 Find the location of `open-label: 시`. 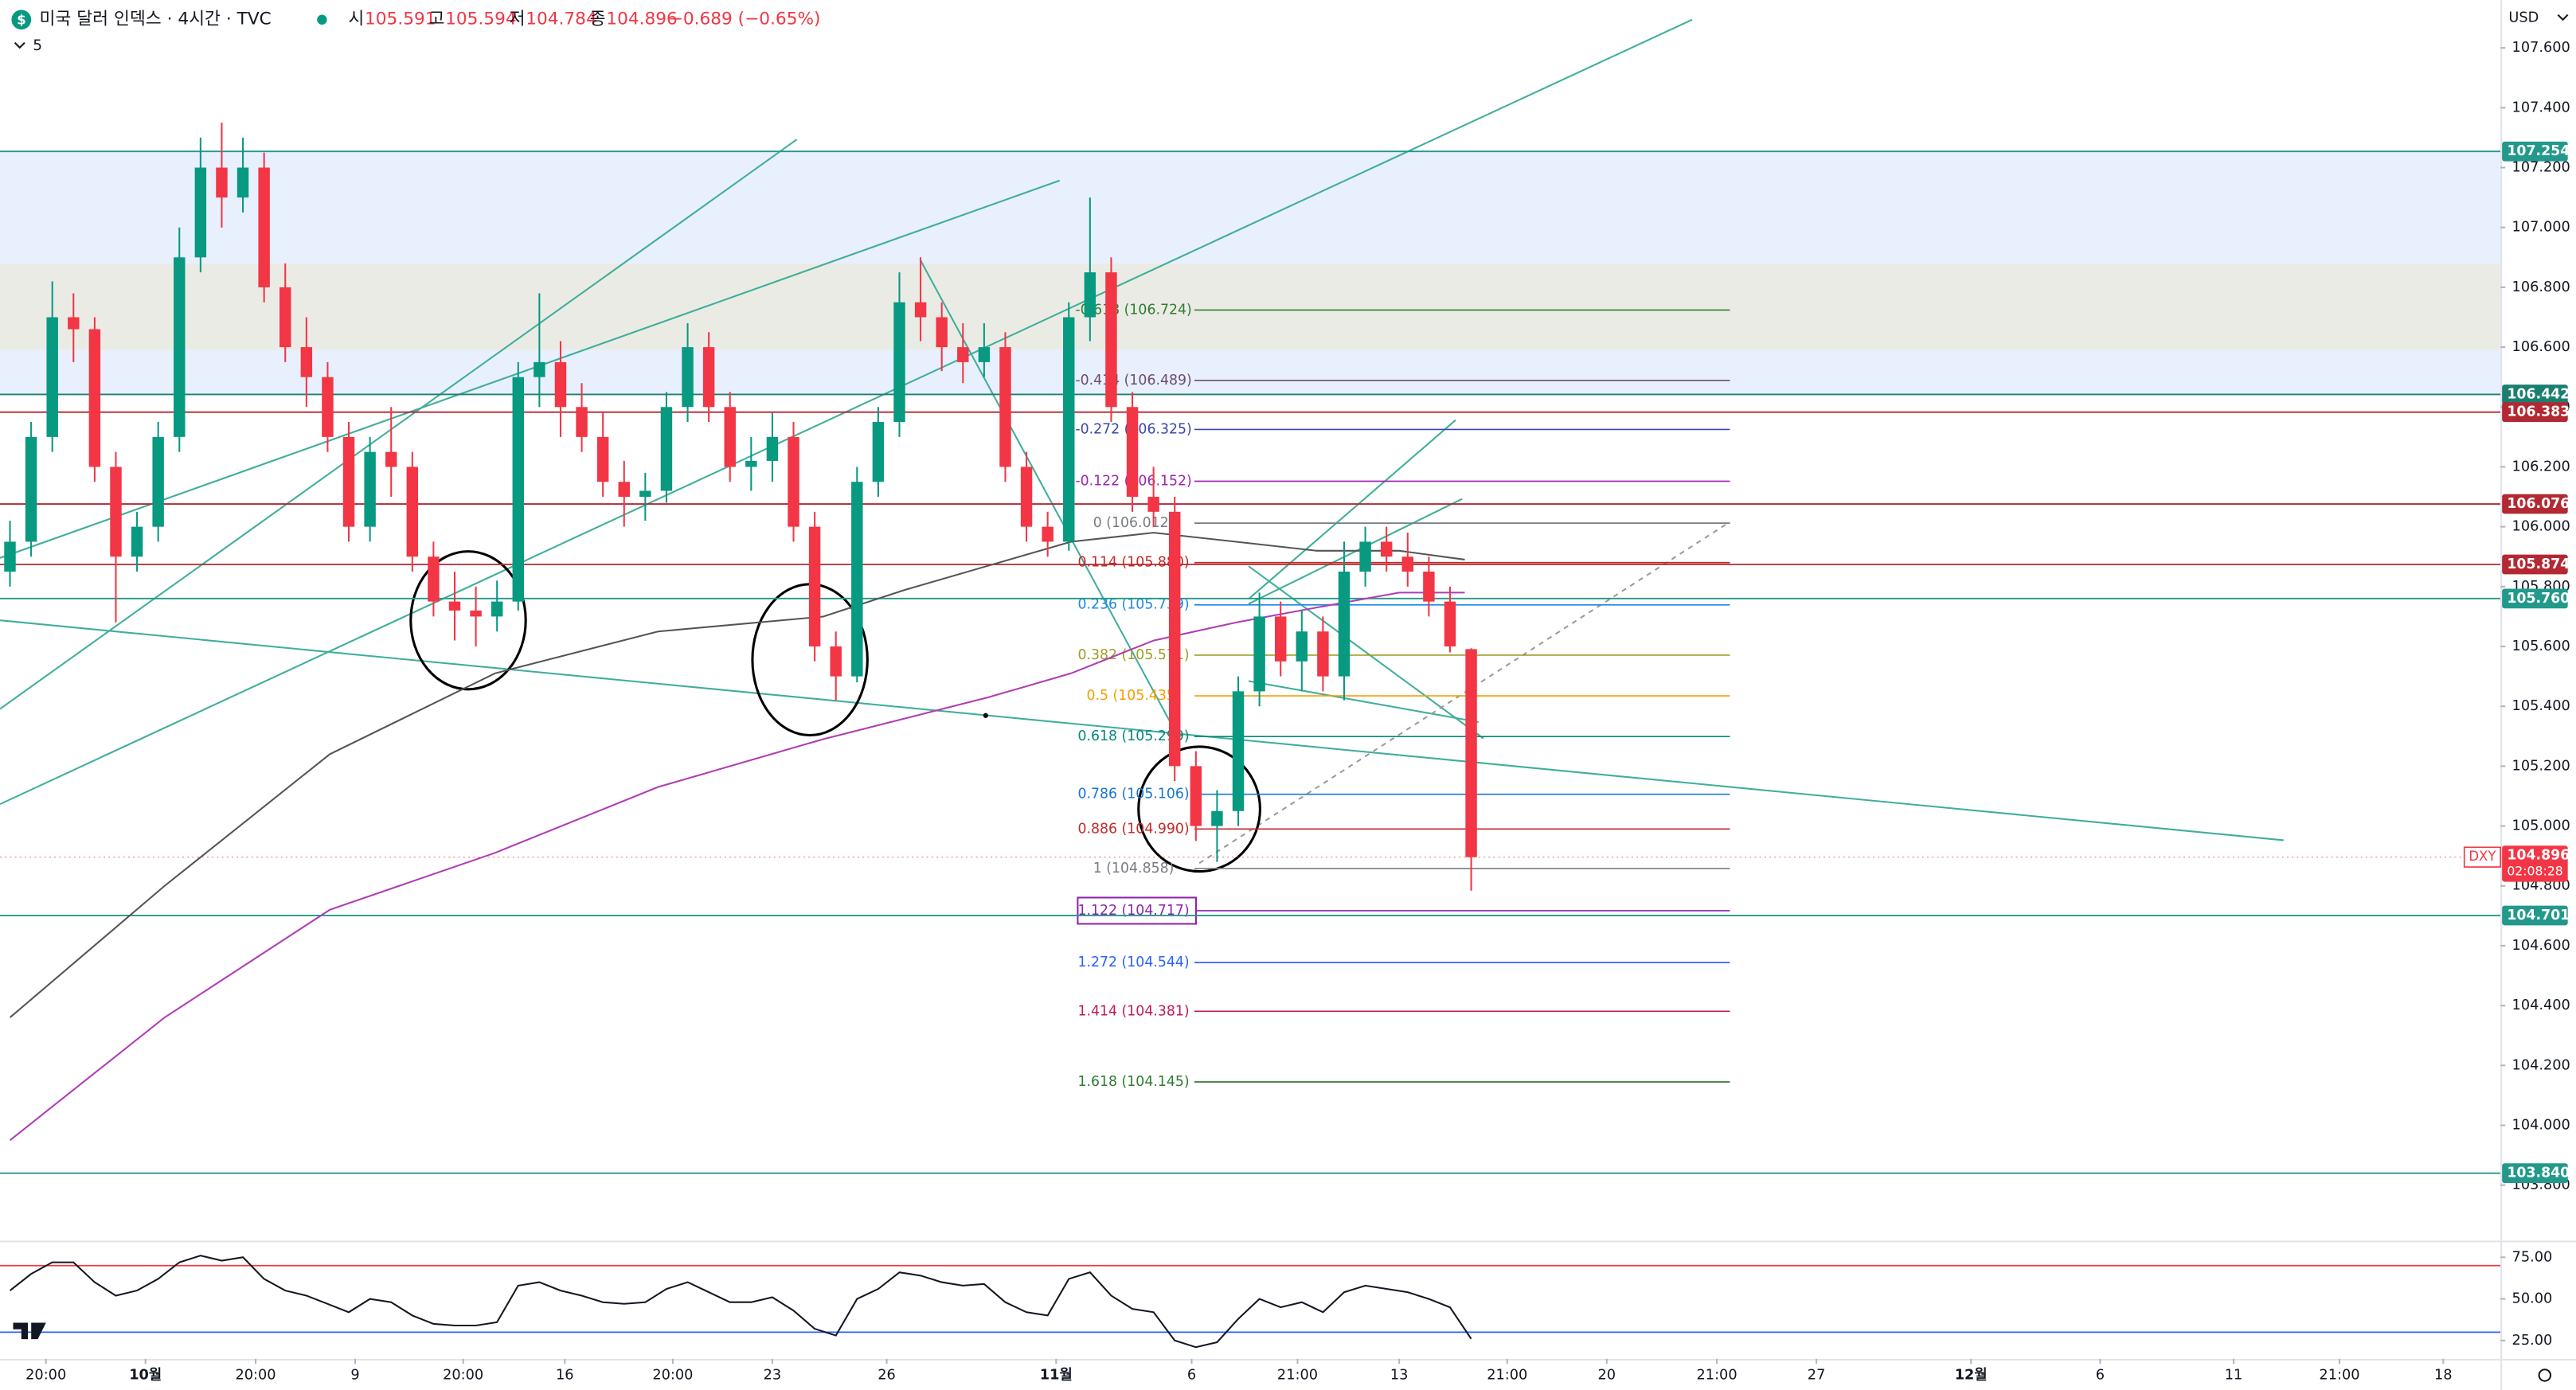

open-label: 시 is located at coordinates (356, 19).